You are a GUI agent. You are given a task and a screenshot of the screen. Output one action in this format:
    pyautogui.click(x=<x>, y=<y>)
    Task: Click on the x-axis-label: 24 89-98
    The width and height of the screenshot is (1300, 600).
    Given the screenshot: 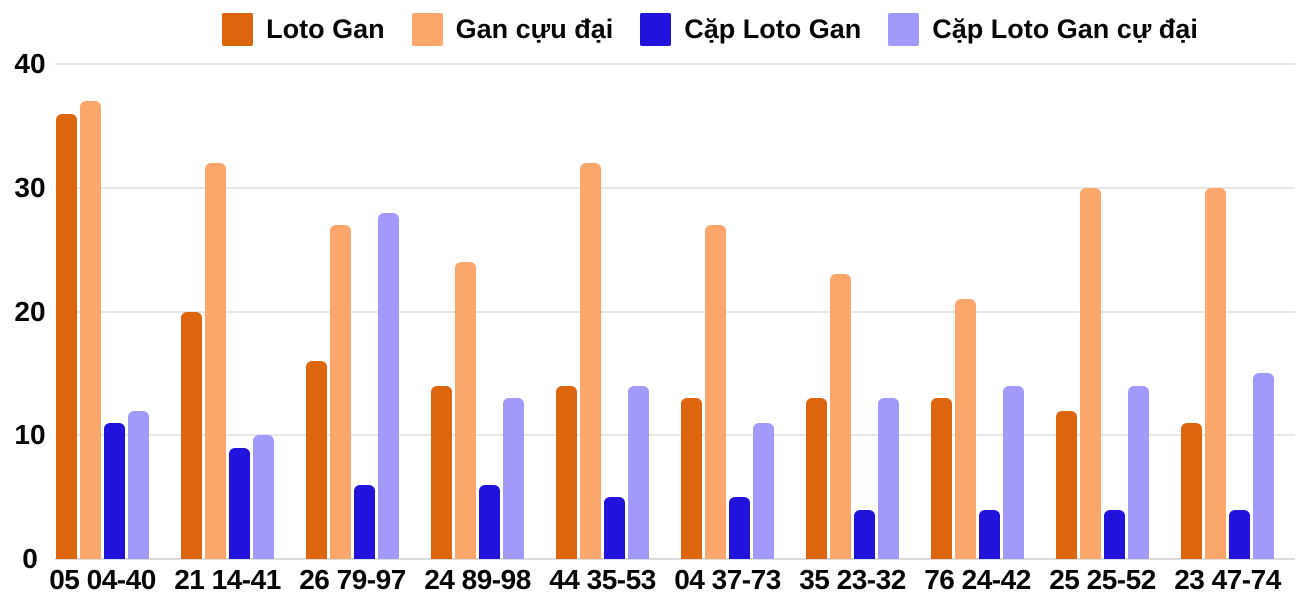 What is the action you would take?
    pyautogui.click(x=477, y=579)
    